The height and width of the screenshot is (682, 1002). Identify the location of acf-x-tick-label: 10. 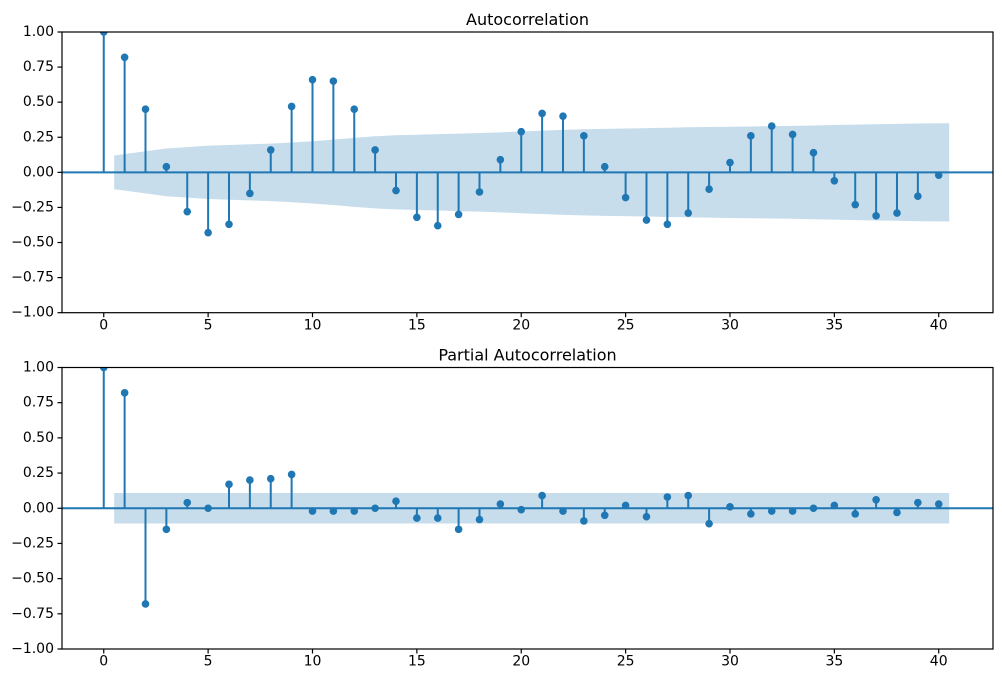
(313, 325).